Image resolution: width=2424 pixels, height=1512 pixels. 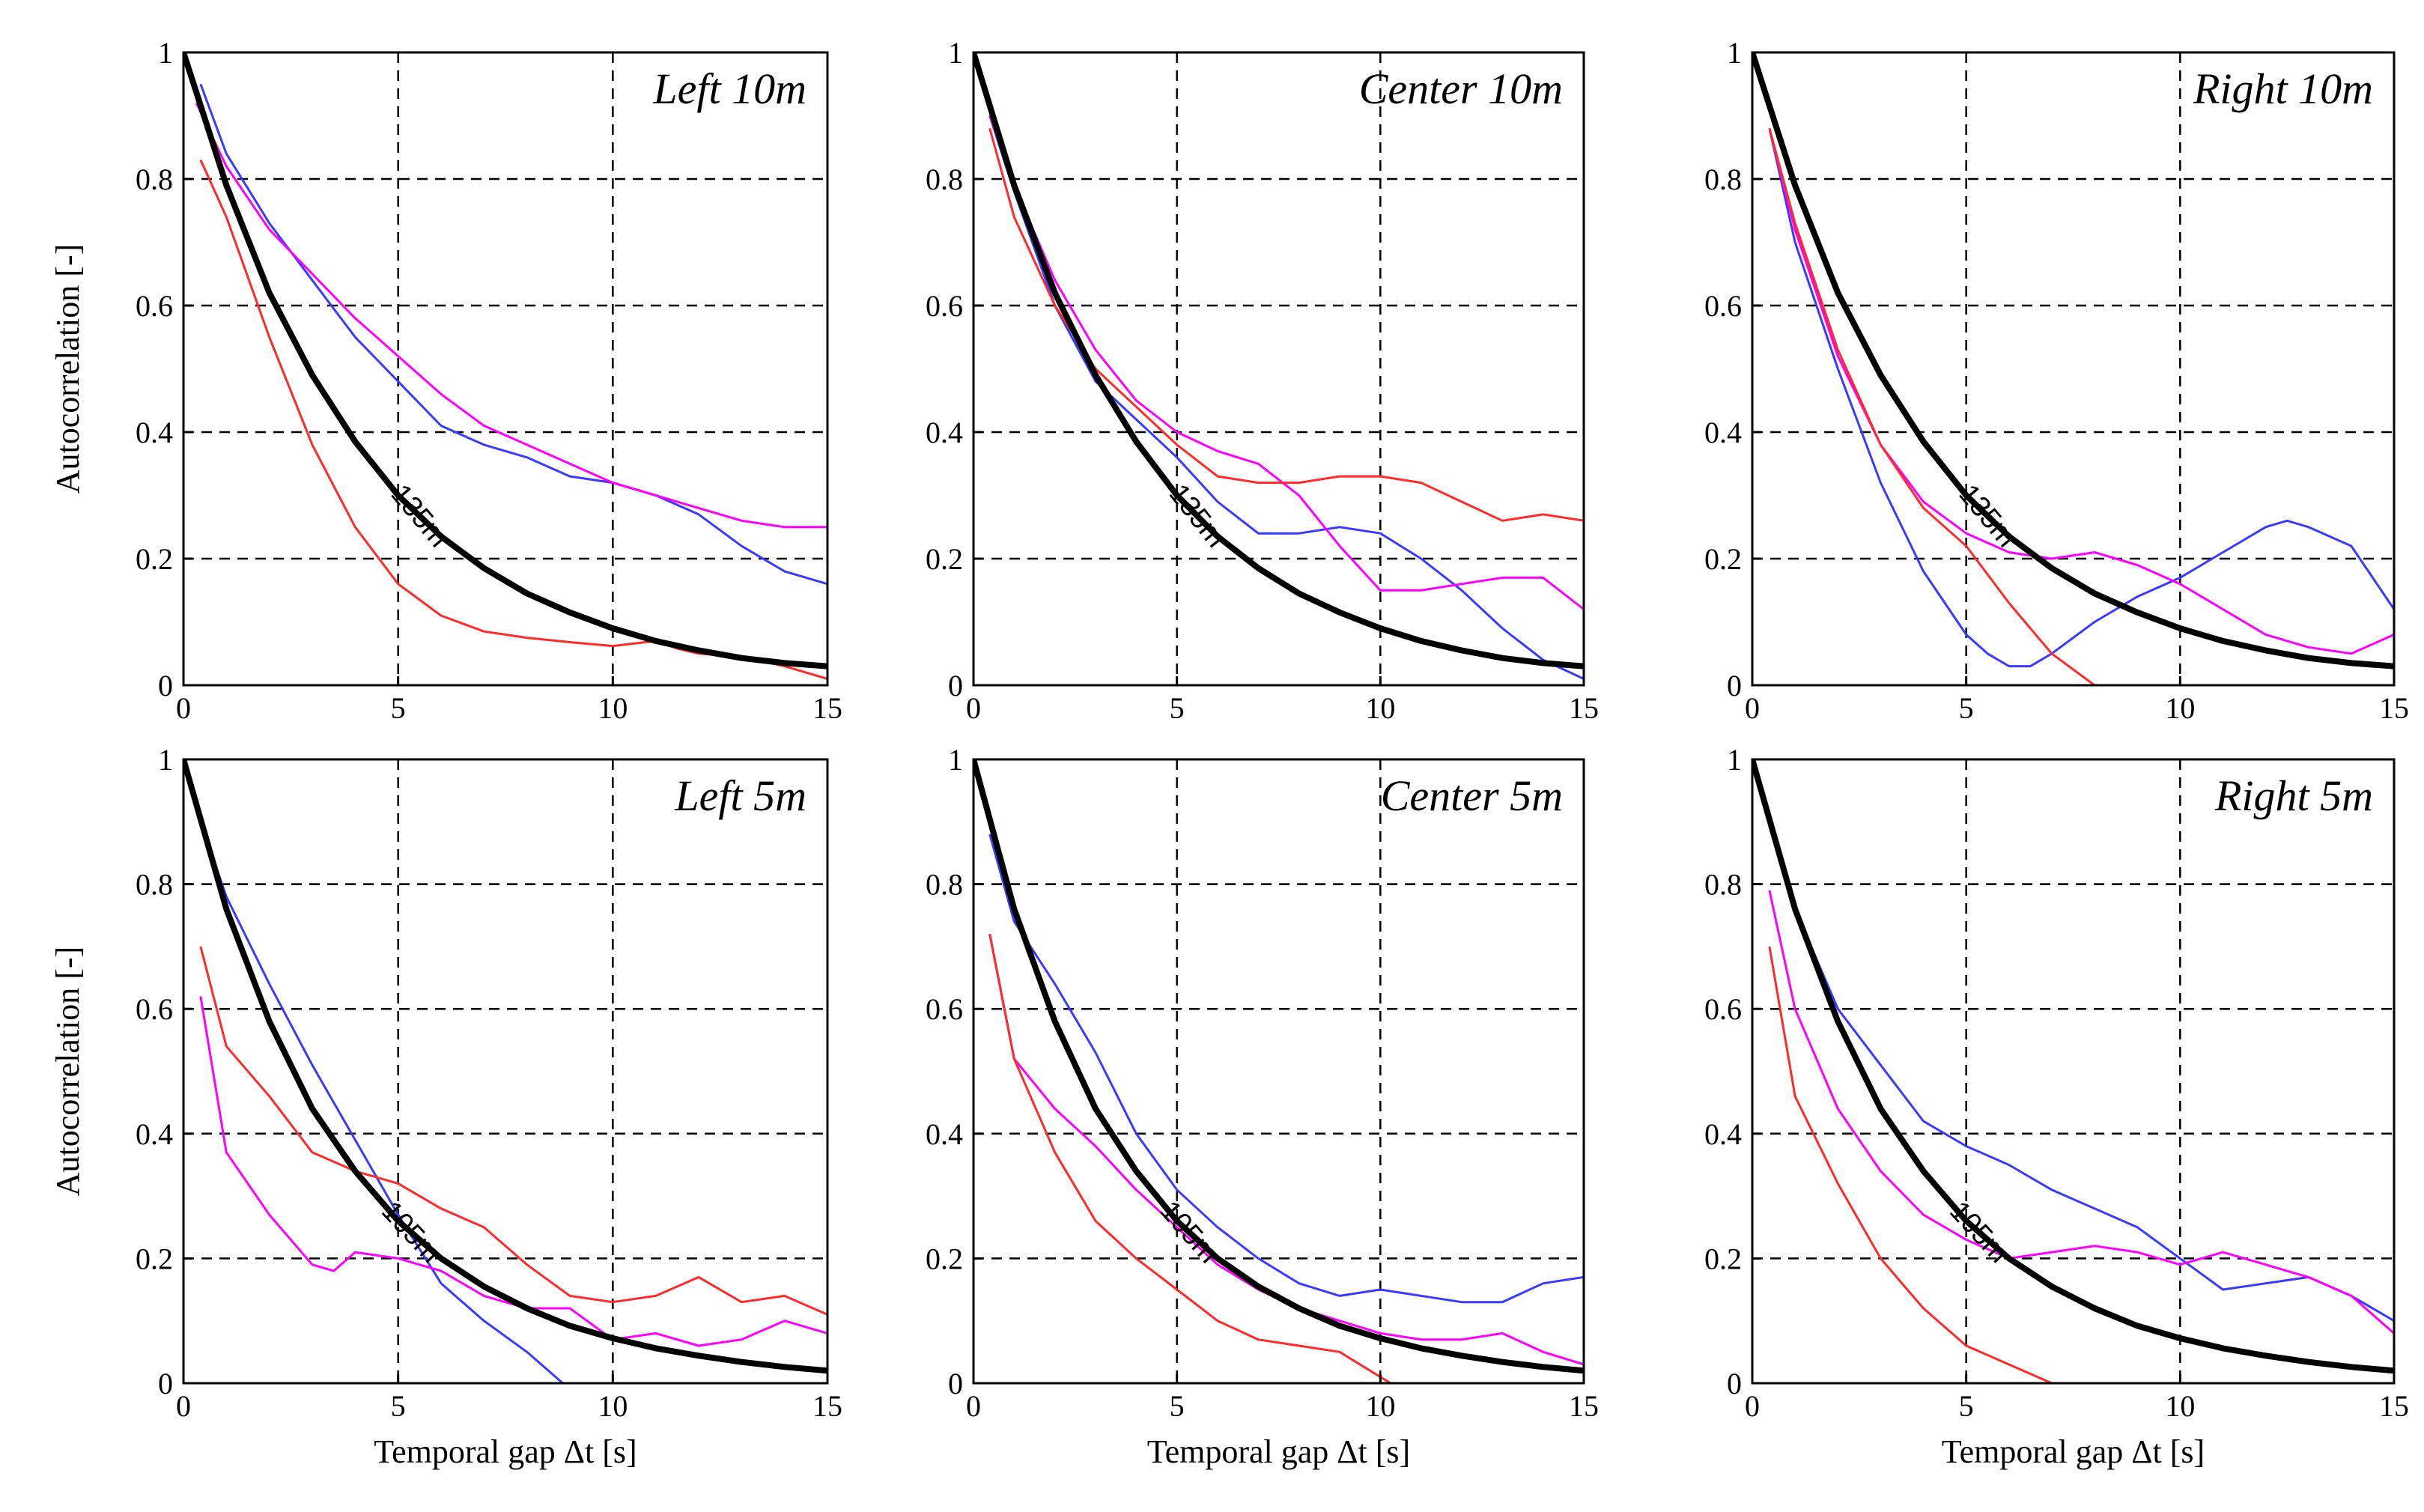 What do you see at coordinates (2293, 795) in the screenshot?
I see `panel-title: Right 5m` at bounding box center [2293, 795].